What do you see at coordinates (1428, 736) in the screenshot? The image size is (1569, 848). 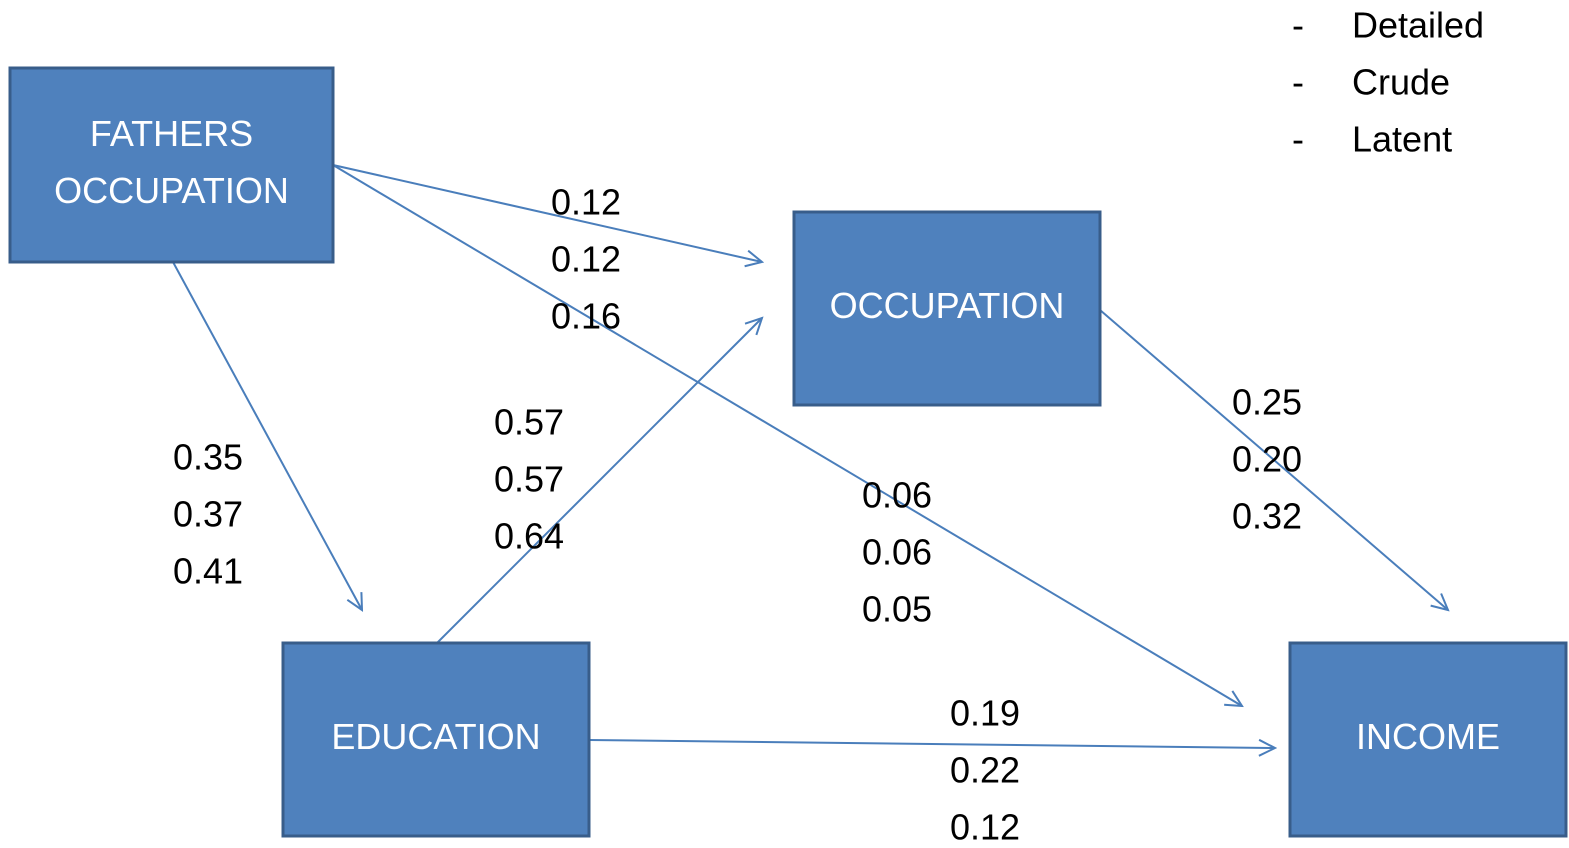 I see `node-label: INCOME` at bounding box center [1428, 736].